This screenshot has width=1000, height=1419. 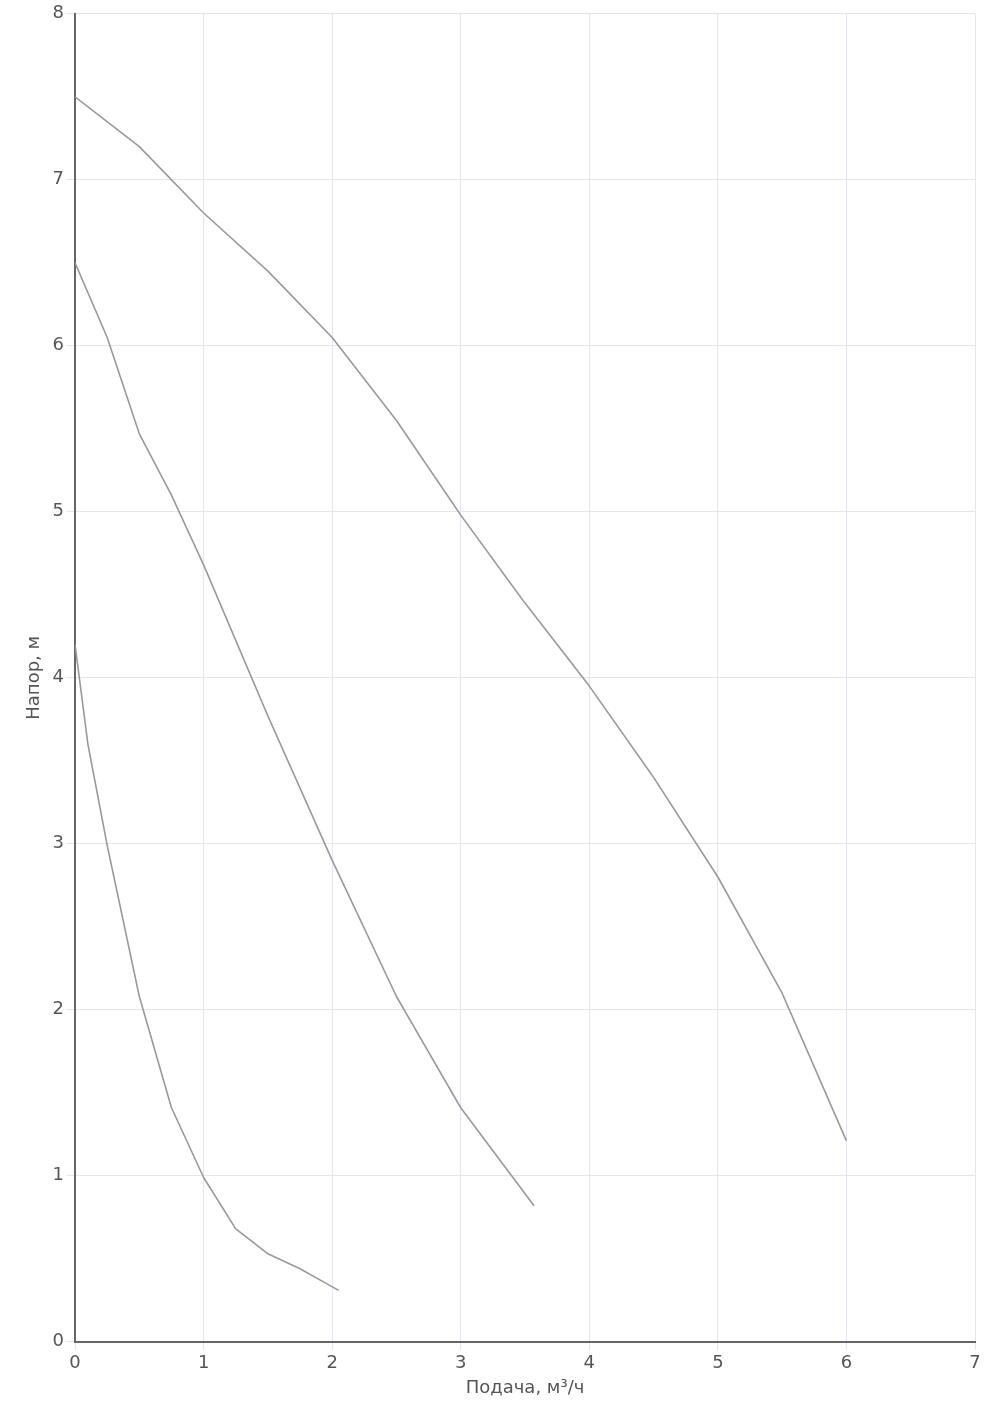 What do you see at coordinates (589, 1362) in the screenshot?
I see `x-tick-label: 4` at bounding box center [589, 1362].